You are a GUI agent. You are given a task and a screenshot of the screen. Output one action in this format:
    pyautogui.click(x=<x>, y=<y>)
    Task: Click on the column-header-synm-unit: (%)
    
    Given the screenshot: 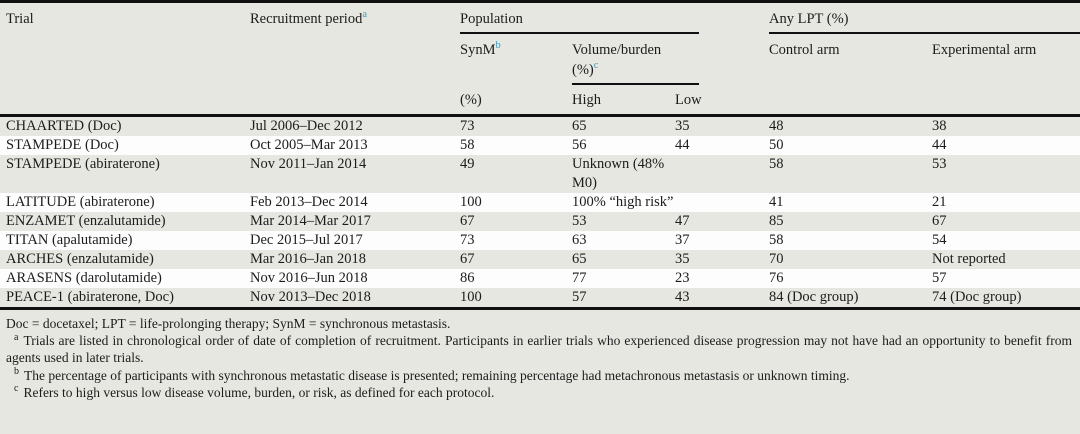 What is the action you would take?
    pyautogui.click(x=516, y=100)
    